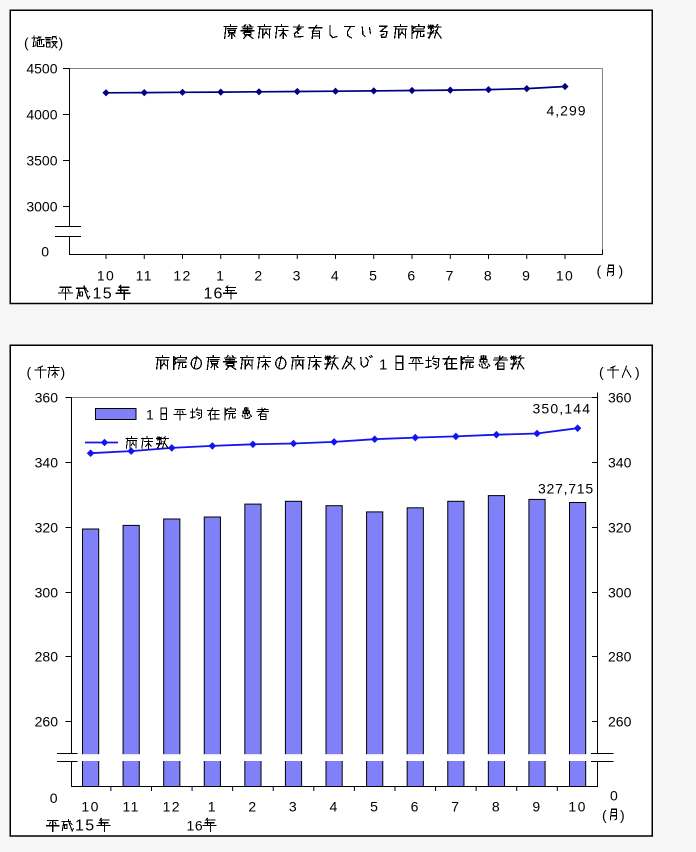 The width and height of the screenshot is (696, 852). Describe the element at coordinates (562, 408) in the screenshot. I see `svg-text: 350,144` at that location.